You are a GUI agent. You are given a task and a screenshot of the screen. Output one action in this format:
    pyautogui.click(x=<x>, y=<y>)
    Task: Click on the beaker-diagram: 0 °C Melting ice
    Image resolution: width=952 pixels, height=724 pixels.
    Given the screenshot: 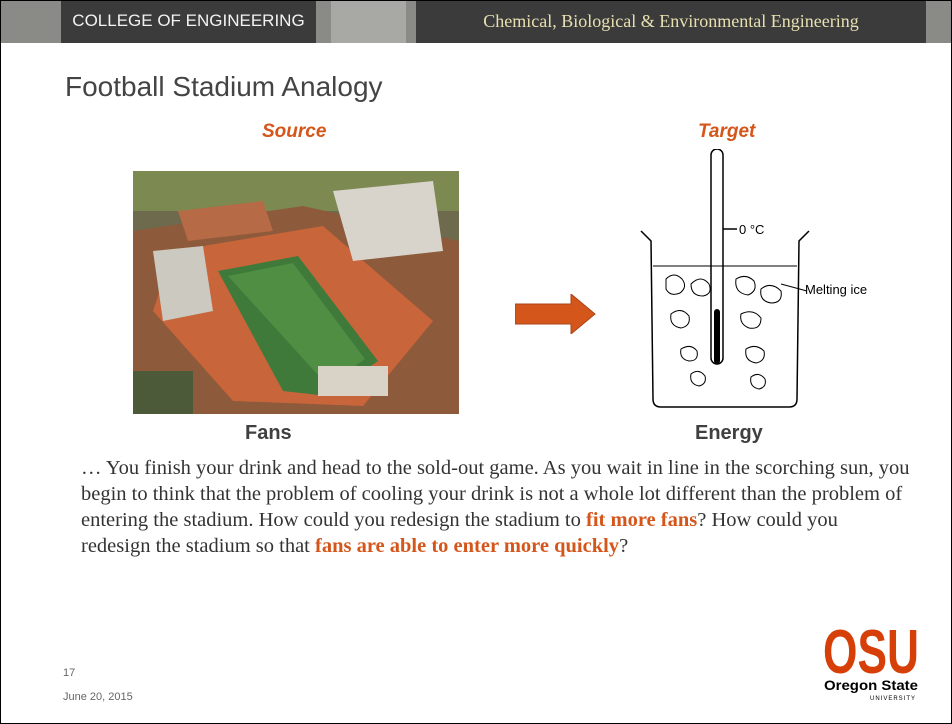 What is the action you would take?
    pyautogui.click(x=753, y=278)
    